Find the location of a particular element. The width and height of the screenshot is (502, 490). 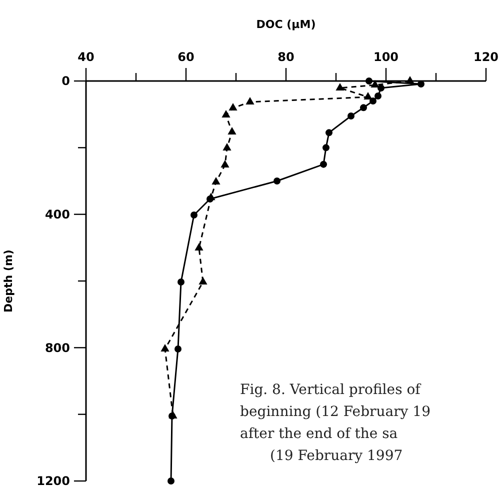

x-axis-title: DOC (µM) is located at coordinates (286, 24).